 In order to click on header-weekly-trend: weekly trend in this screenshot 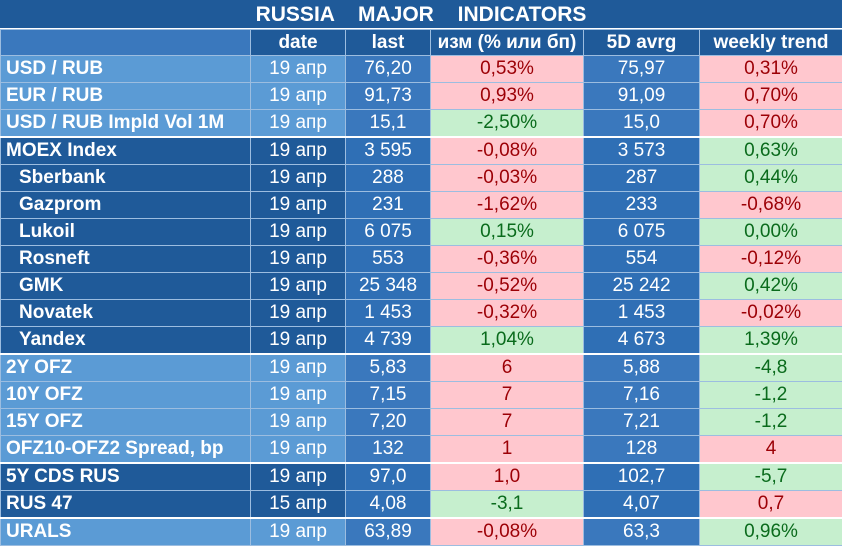, I will do `click(771, 43)`.